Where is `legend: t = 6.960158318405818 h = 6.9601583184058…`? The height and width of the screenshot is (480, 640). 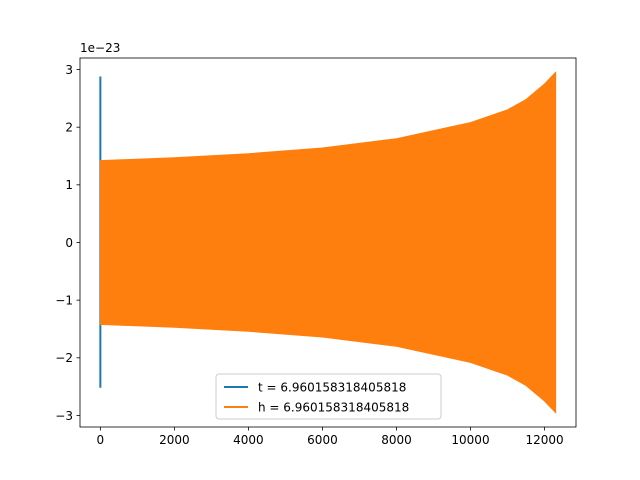 legend: t = 6.960158318405818 h = 6.9601583184058… is located at coordinates (328, 396).